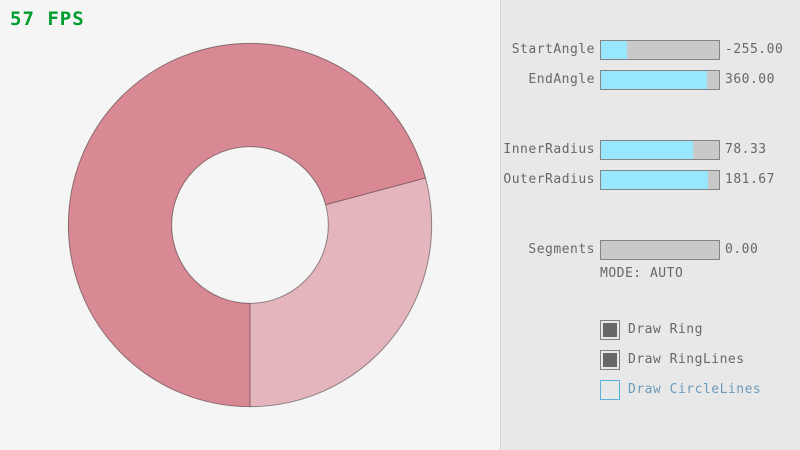  I want to click on draw-ring-checkmark, so click(610, 330).